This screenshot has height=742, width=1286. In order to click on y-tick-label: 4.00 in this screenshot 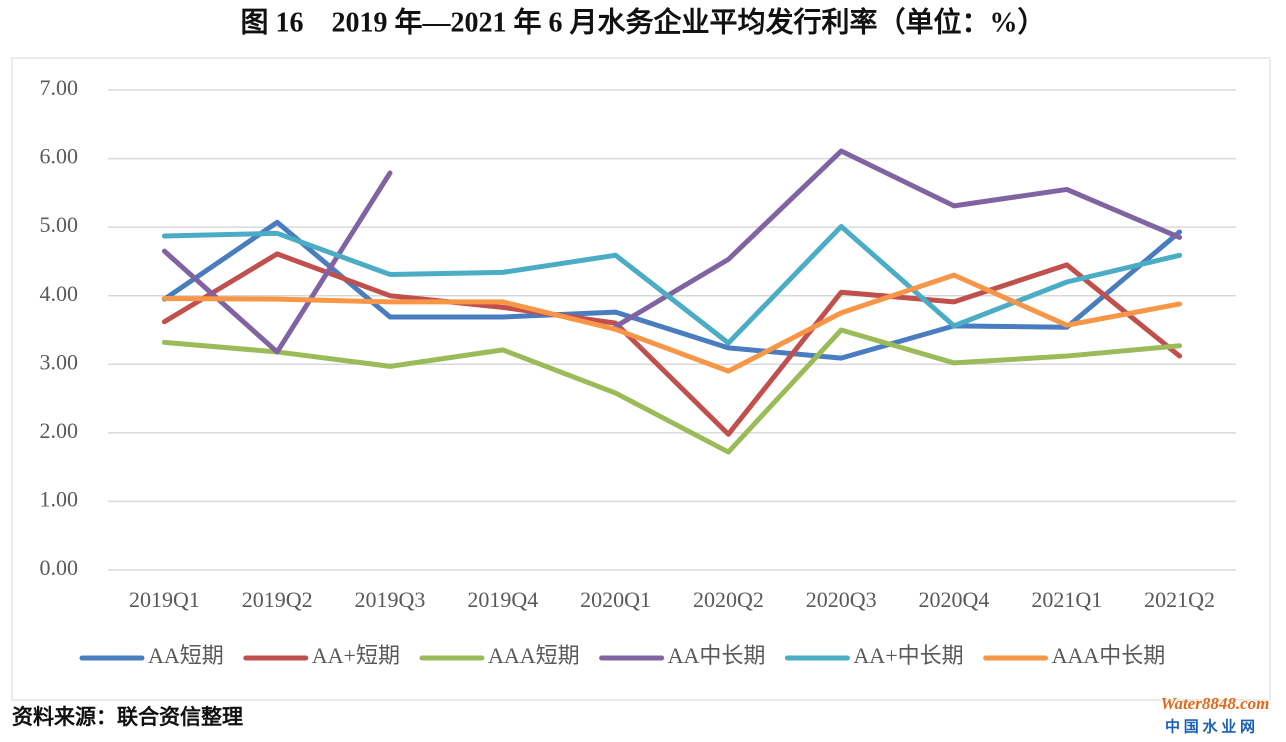, I will do `click(59, 293)`.